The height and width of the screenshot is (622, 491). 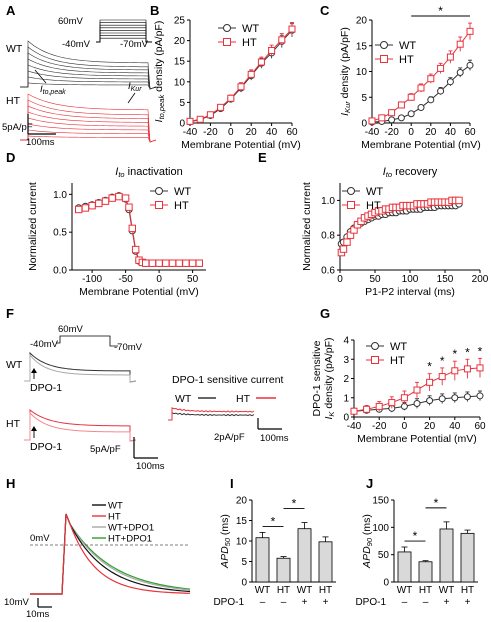 What do you see at coordinates (305, 590) in the screenshot?
I see `panel-i-category-label: WT` at bounding box center [305, 590].